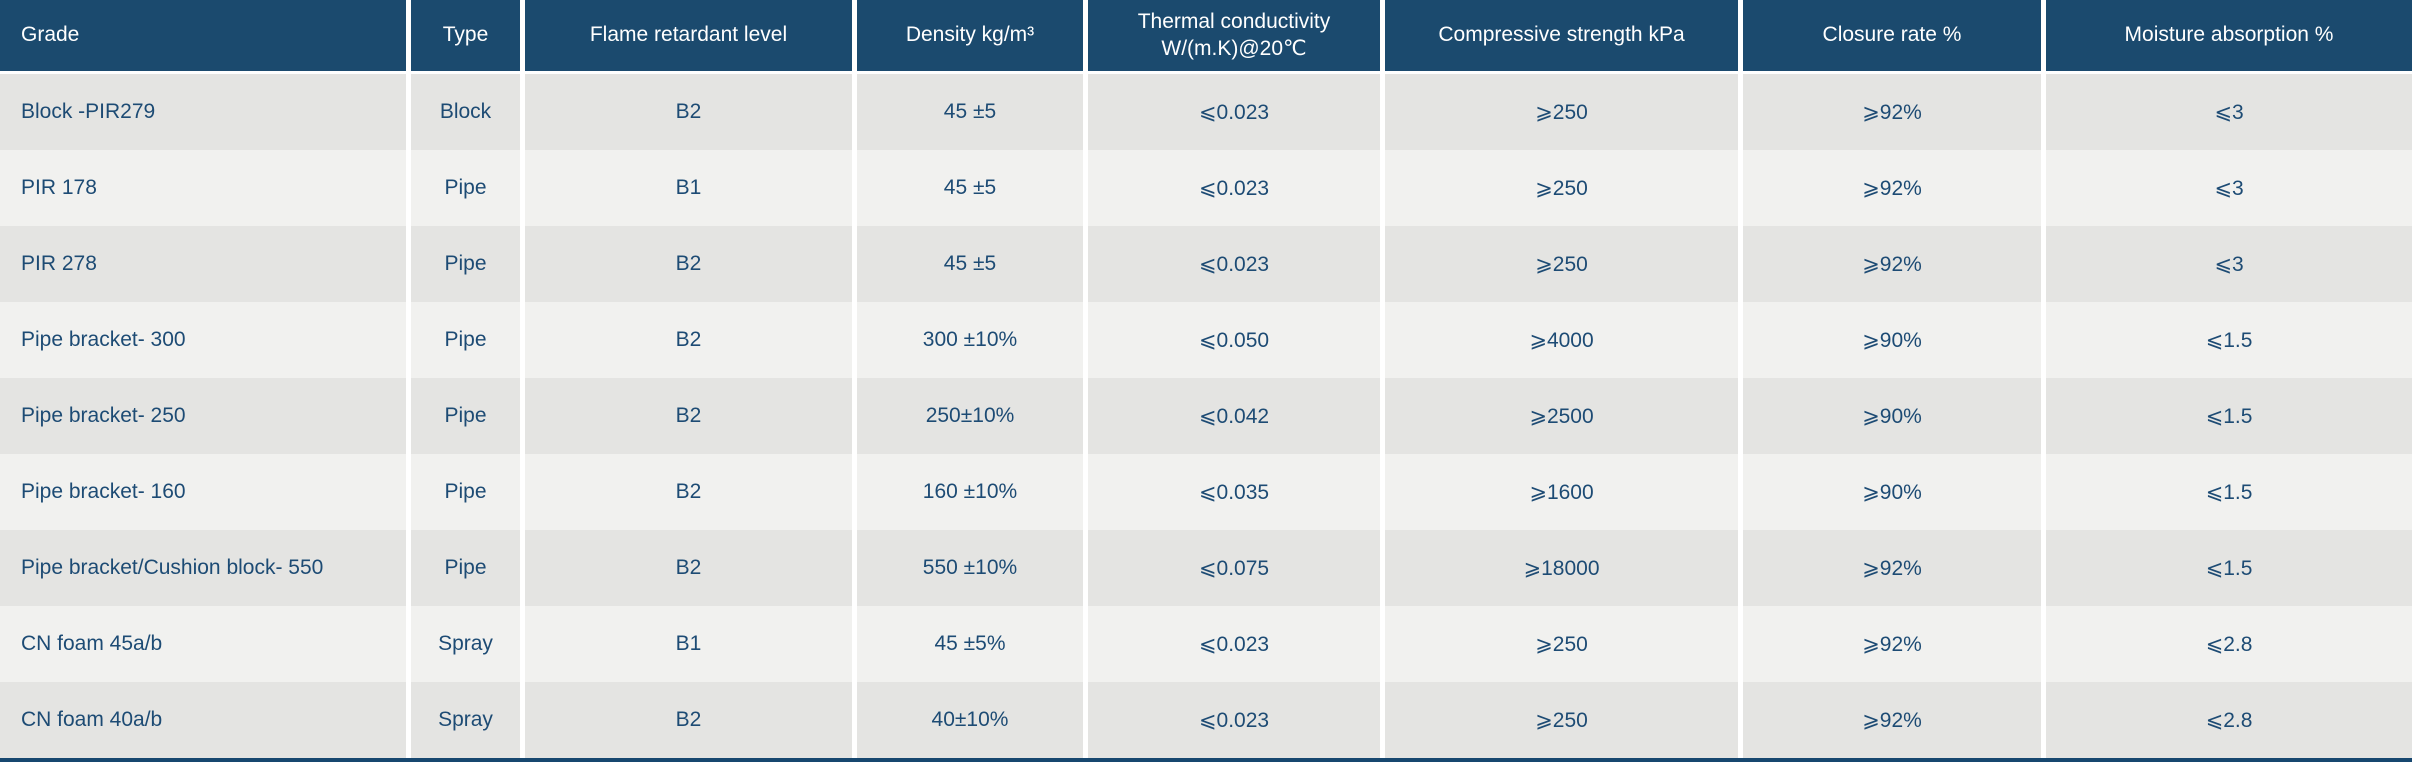  I want to click on column-header-density: Density kg/m³, so click(972, 37).